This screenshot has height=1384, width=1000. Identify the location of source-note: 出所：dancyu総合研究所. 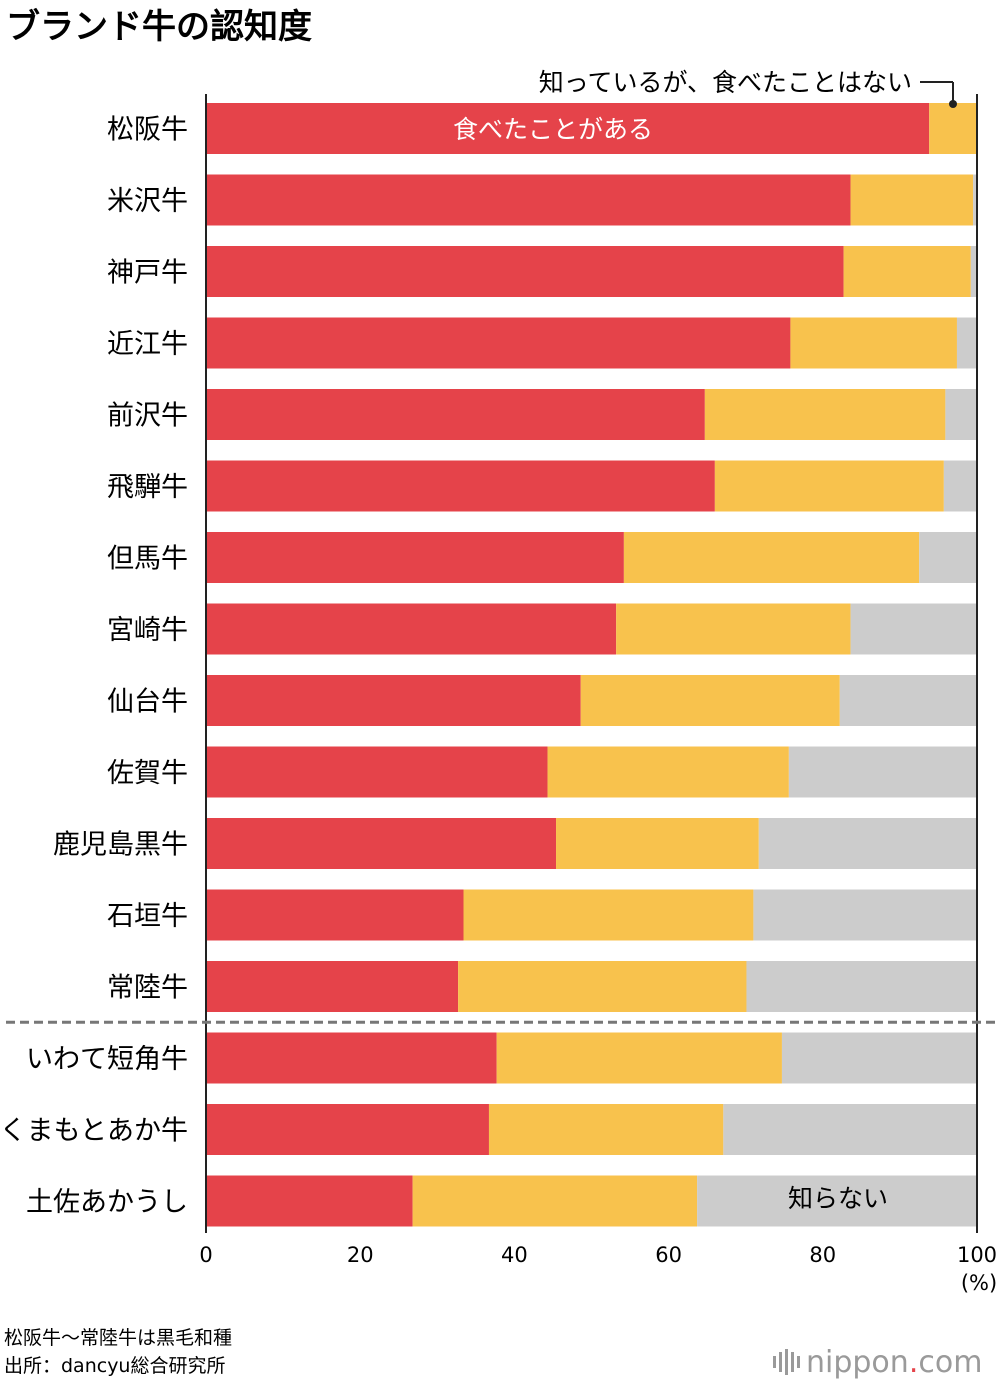
(114, 1366).